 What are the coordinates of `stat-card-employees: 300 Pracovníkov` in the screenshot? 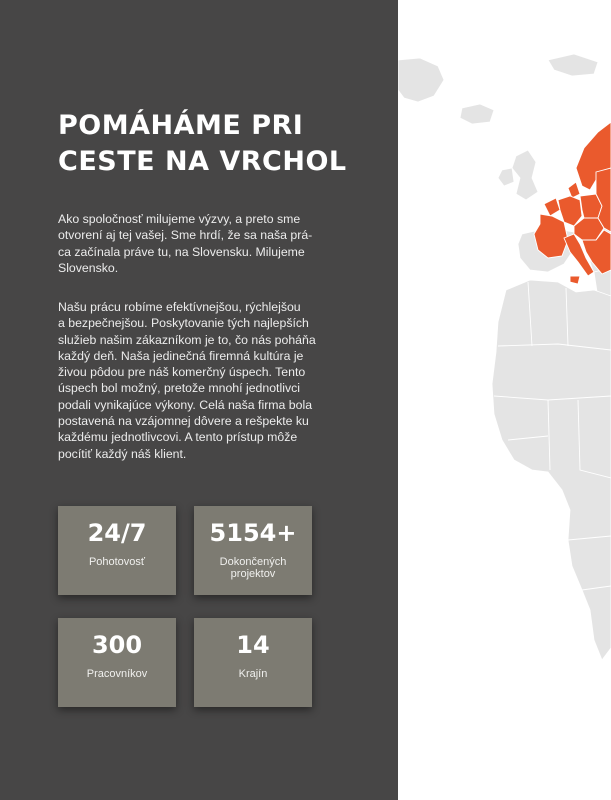 It's located at (117, 662).